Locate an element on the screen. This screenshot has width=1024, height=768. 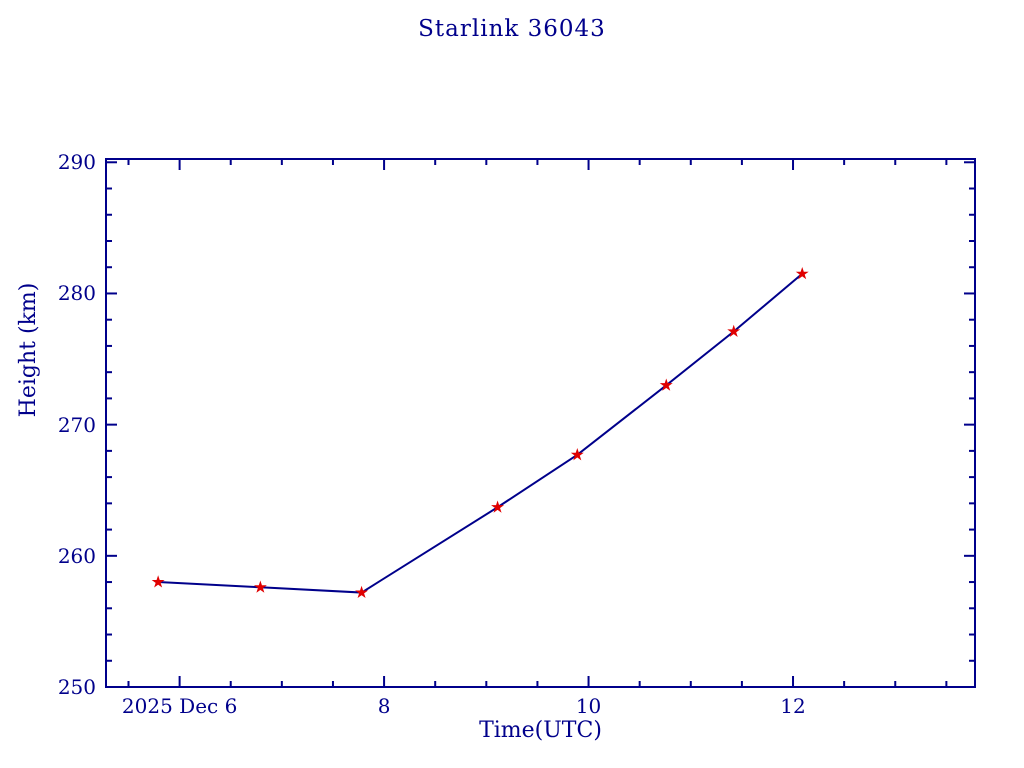
y-tick-label: 260 is located at coordinates (76, 555).